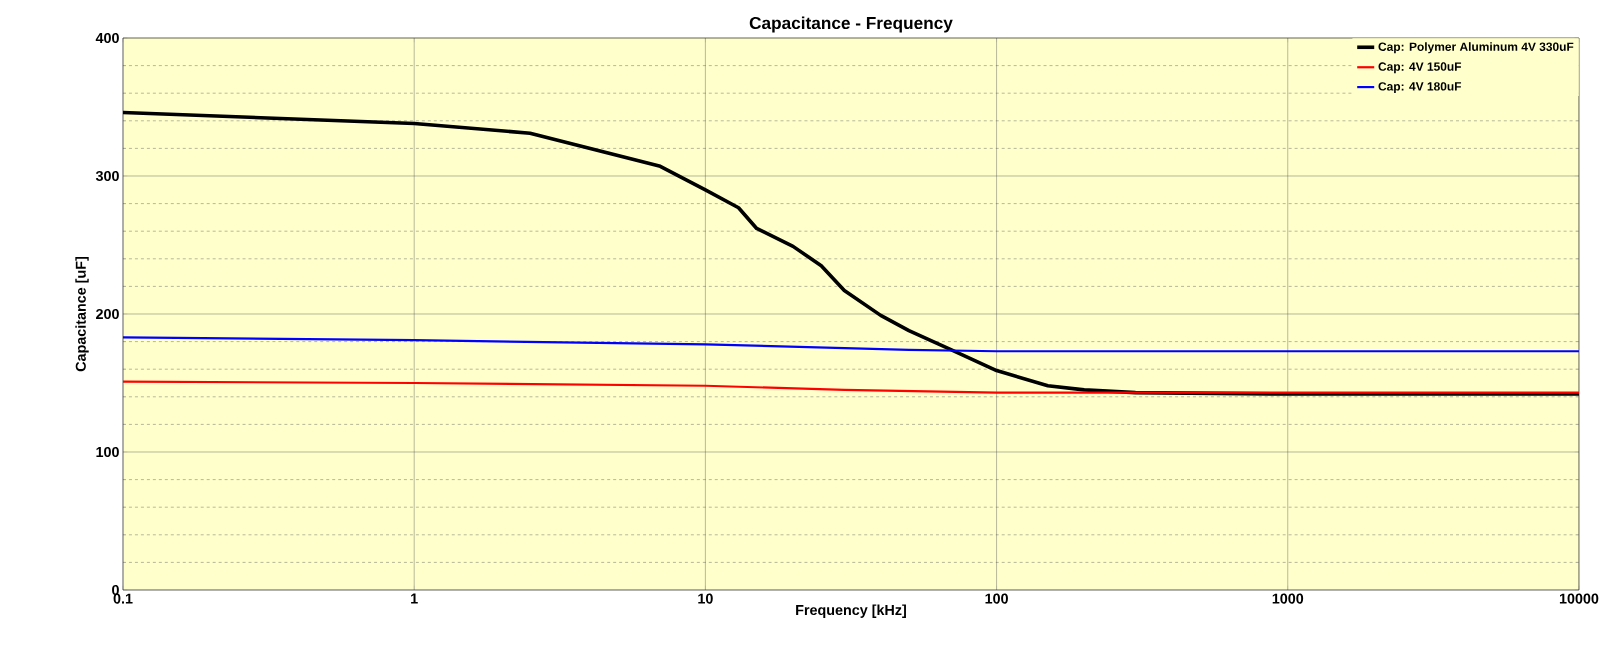 The width and height of the screenshot is (1621, 658). Describe the element at coordinates (107, 176) in the screenshot. I see `y-tick-label: 300` at that location.